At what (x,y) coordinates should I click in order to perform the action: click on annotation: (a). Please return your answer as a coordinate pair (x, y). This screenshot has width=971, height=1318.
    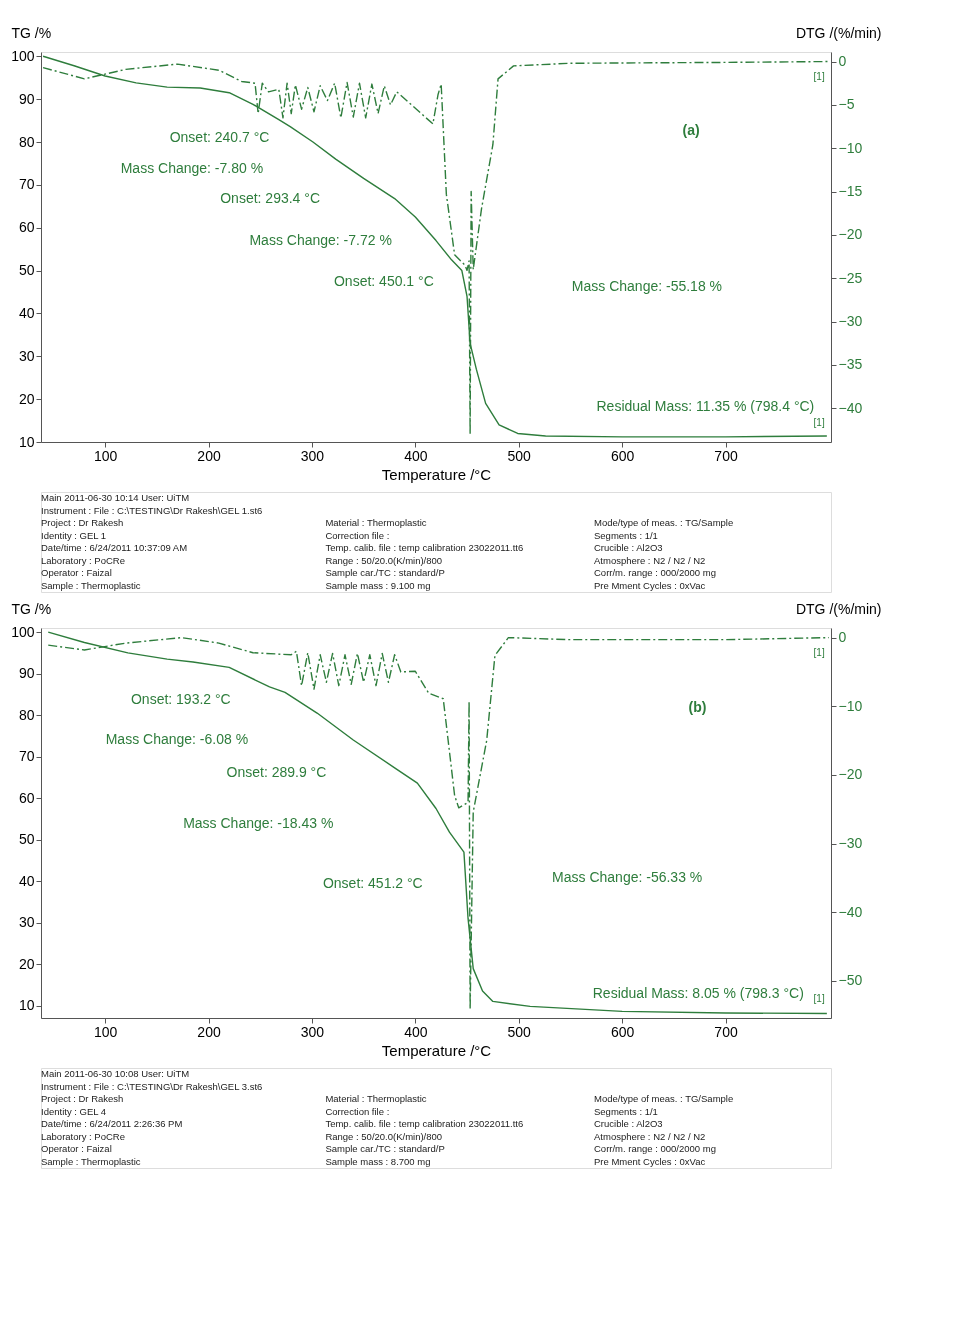
    Looking at the image, I should click on (691, 130).